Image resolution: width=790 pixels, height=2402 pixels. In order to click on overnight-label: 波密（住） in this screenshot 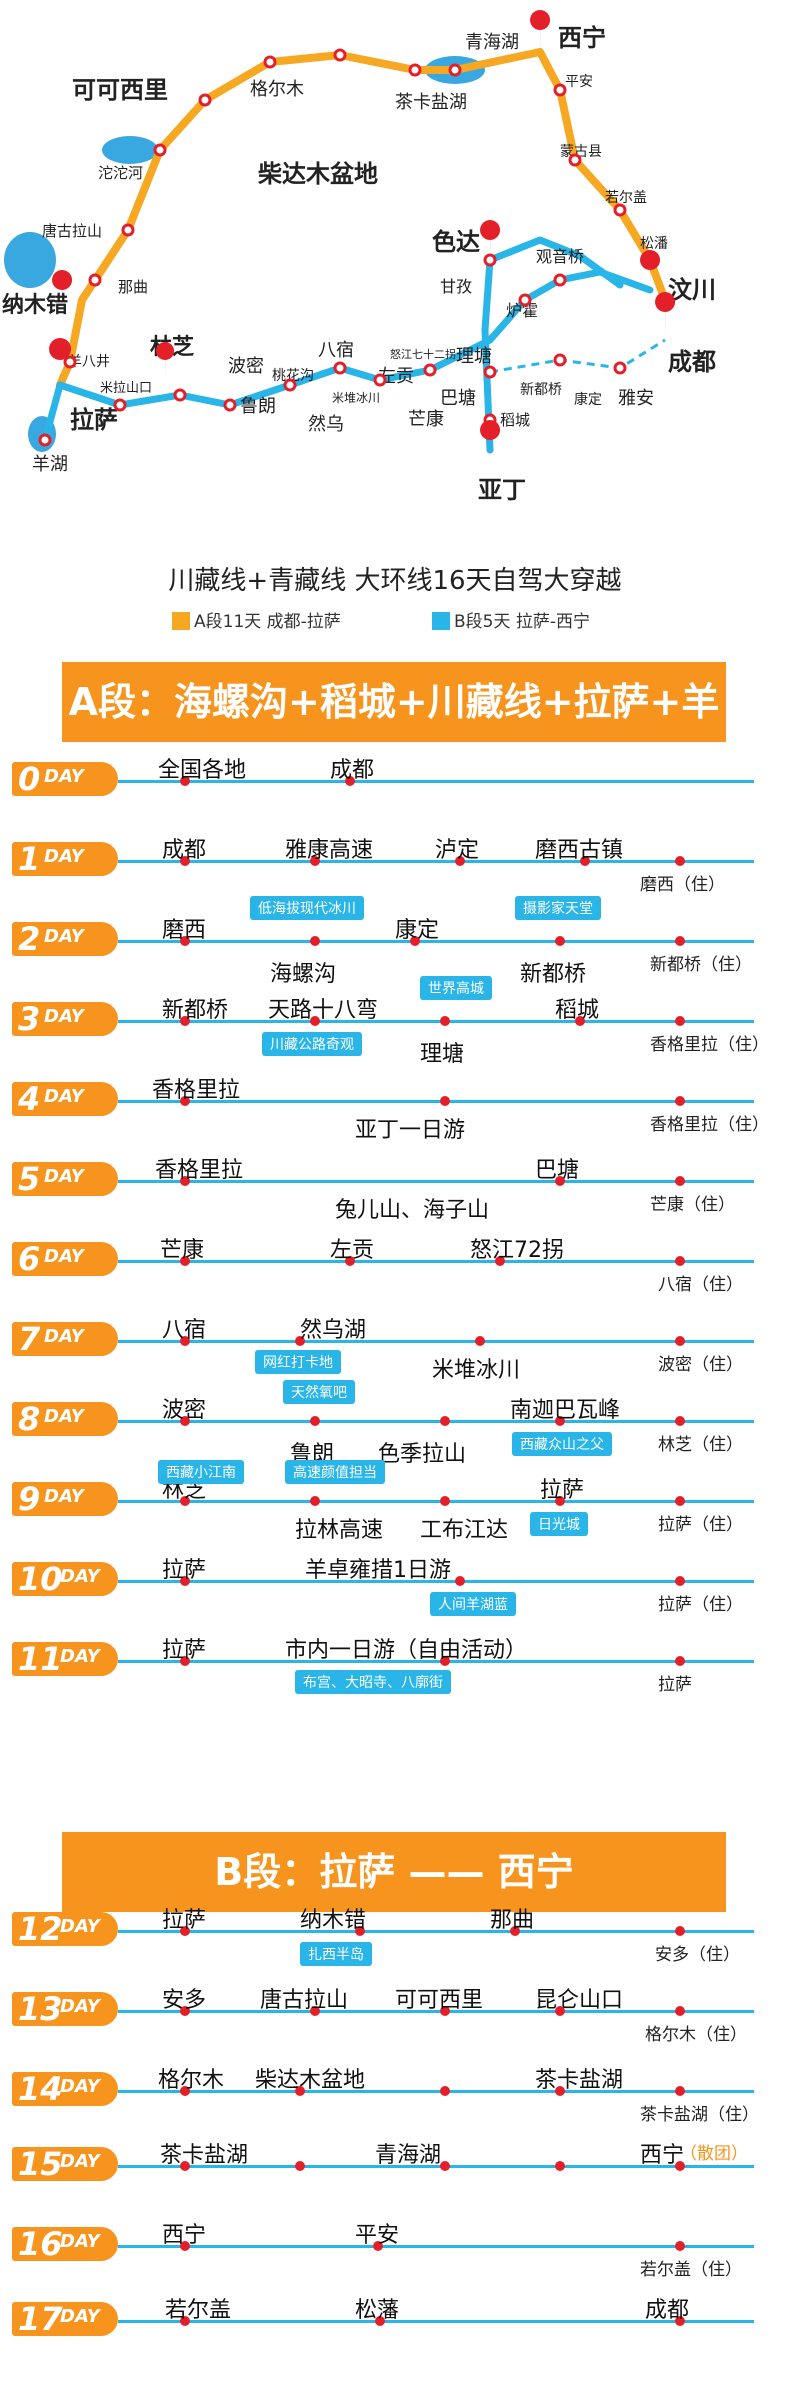, I will do `click(700, 1365)`.